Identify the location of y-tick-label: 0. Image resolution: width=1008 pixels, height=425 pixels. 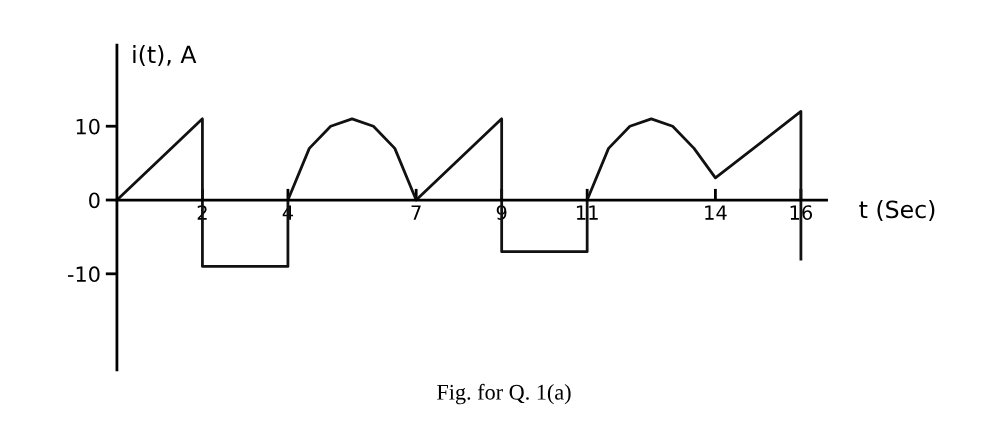
(94, 200).